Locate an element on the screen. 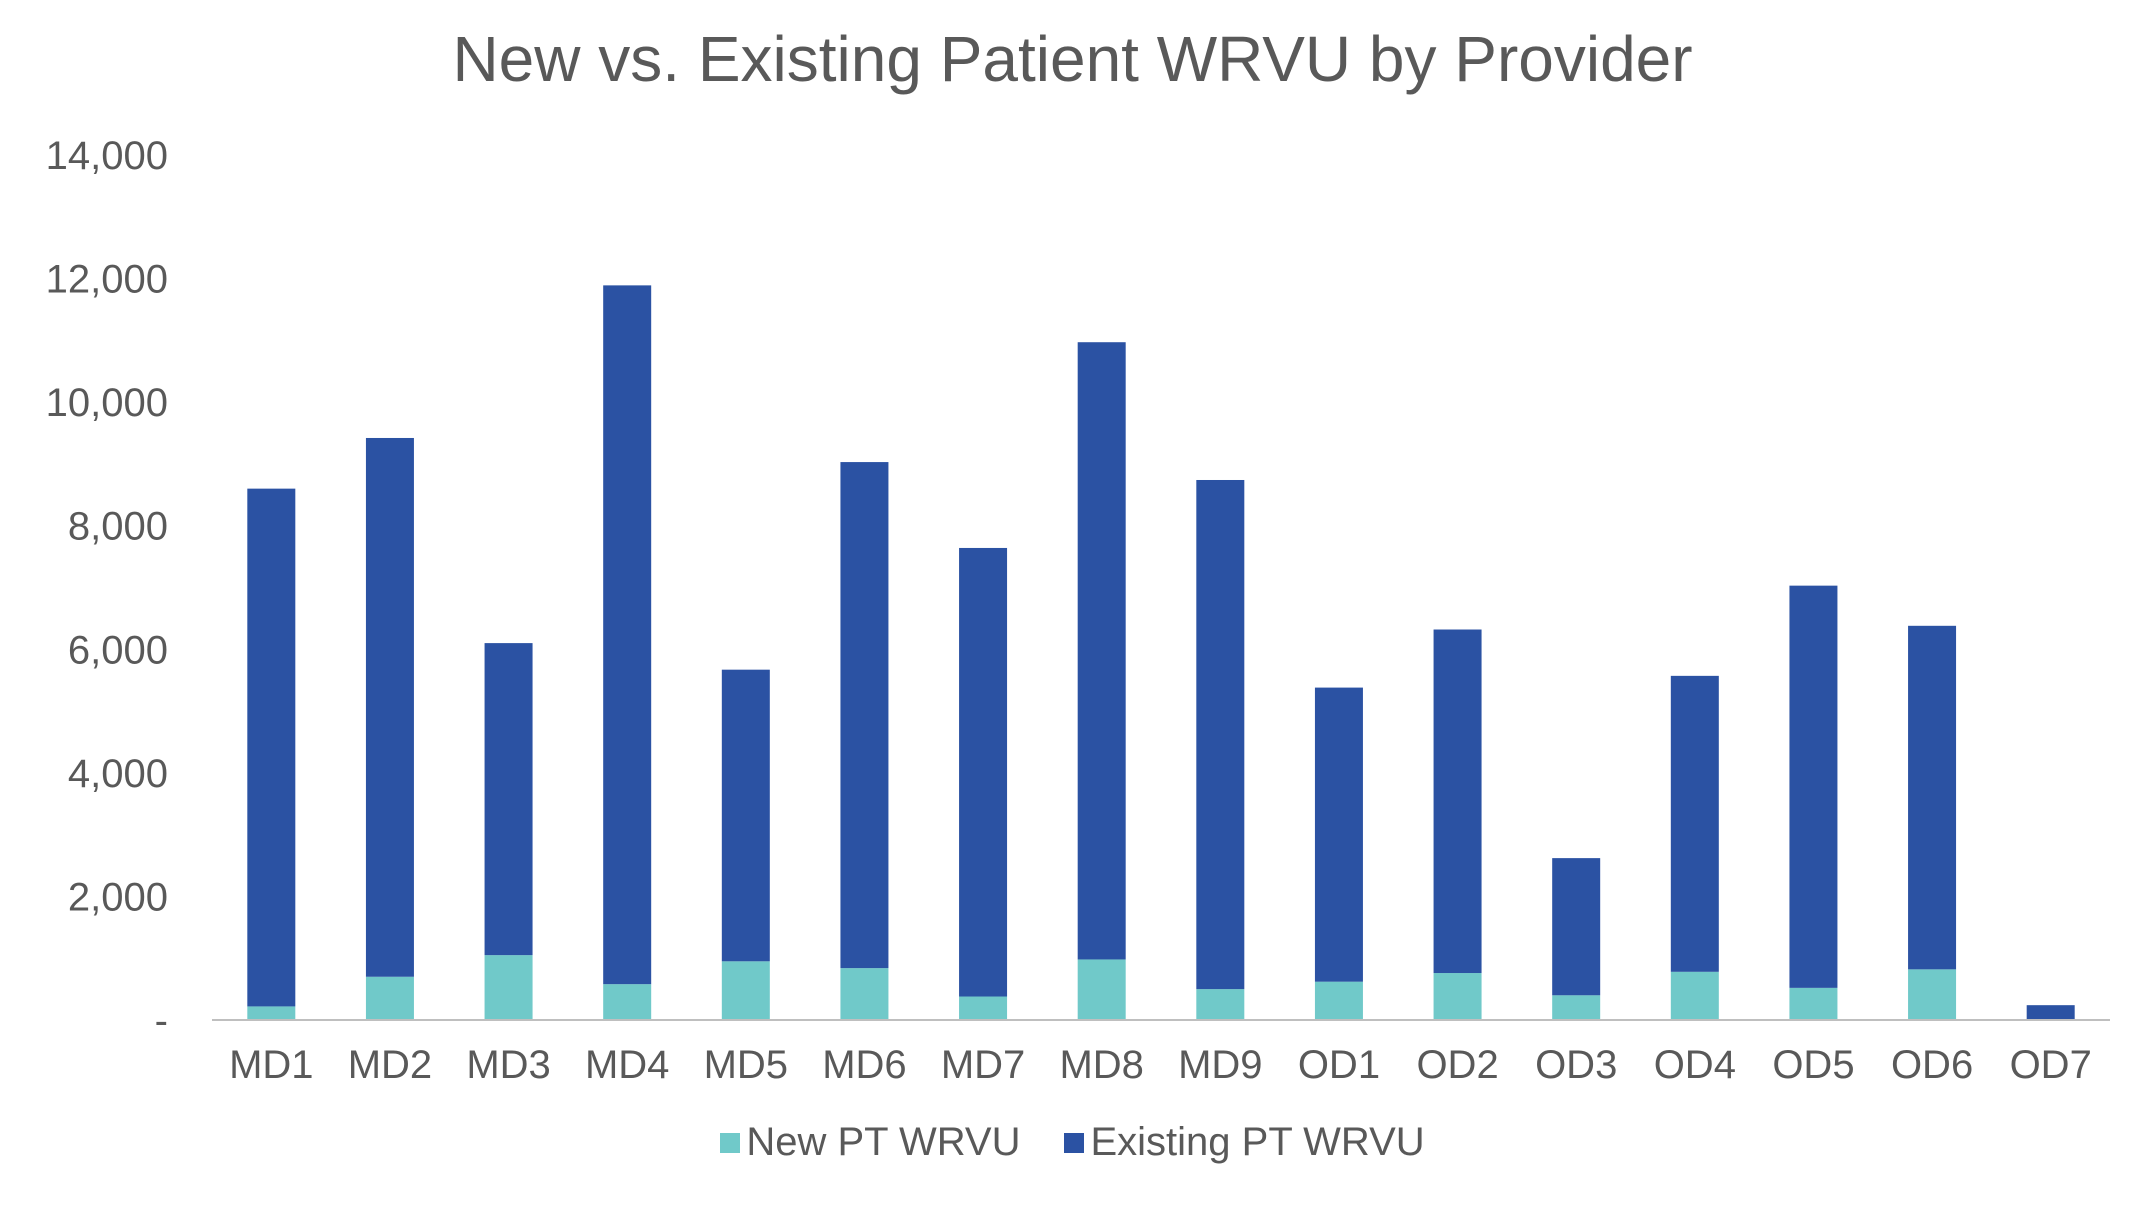 The width and height of the screenshot is (2145, 1210). x-tick-label: OD2 is located at coordinates (1457, 1065).